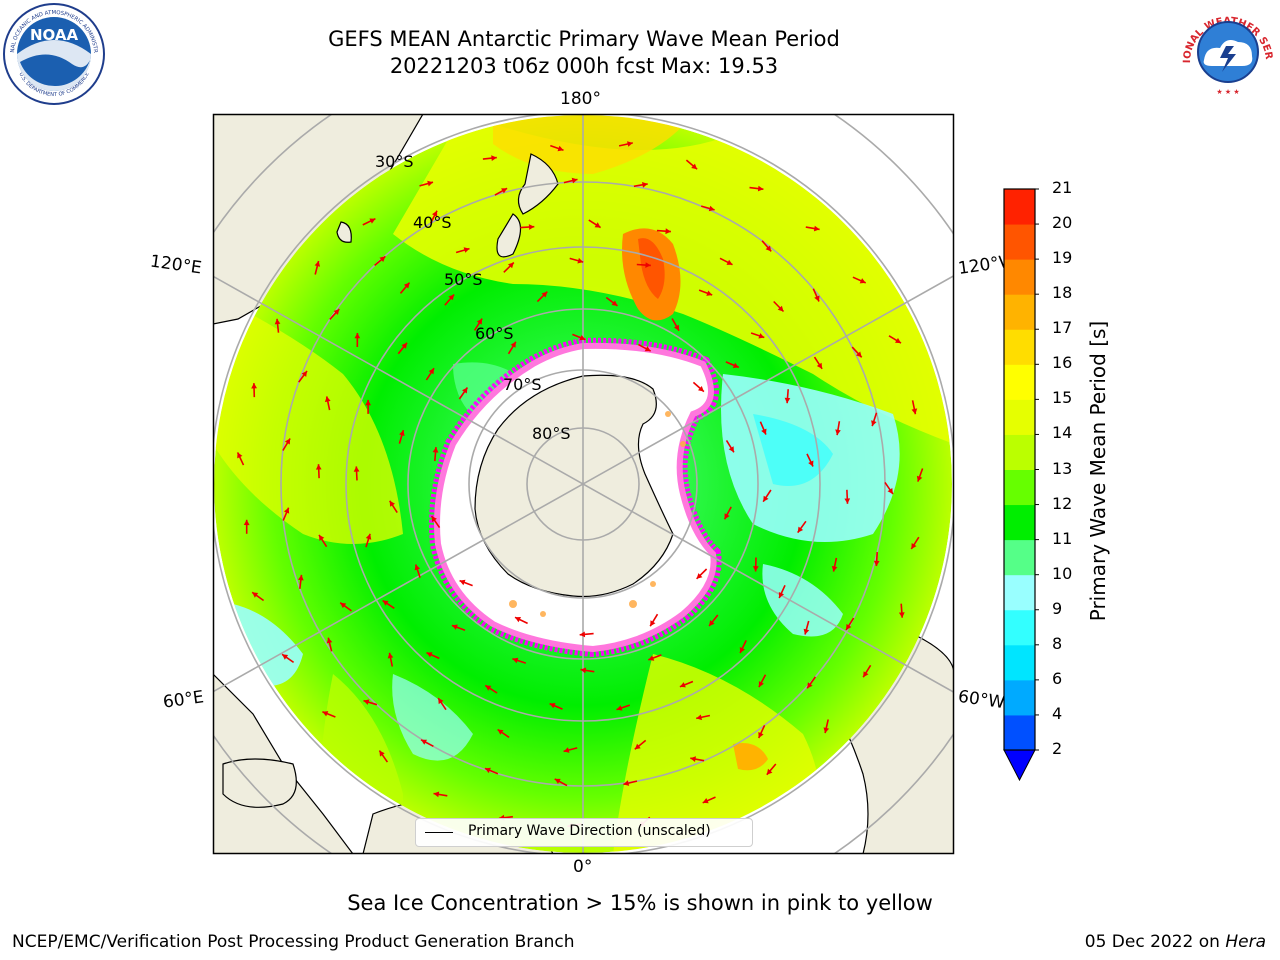 This screenshot has width=1280, height=960. Describe the element at coordinates (1062, 363) in the screenshot. I see `colorbar-tick-label: 16` at that location.